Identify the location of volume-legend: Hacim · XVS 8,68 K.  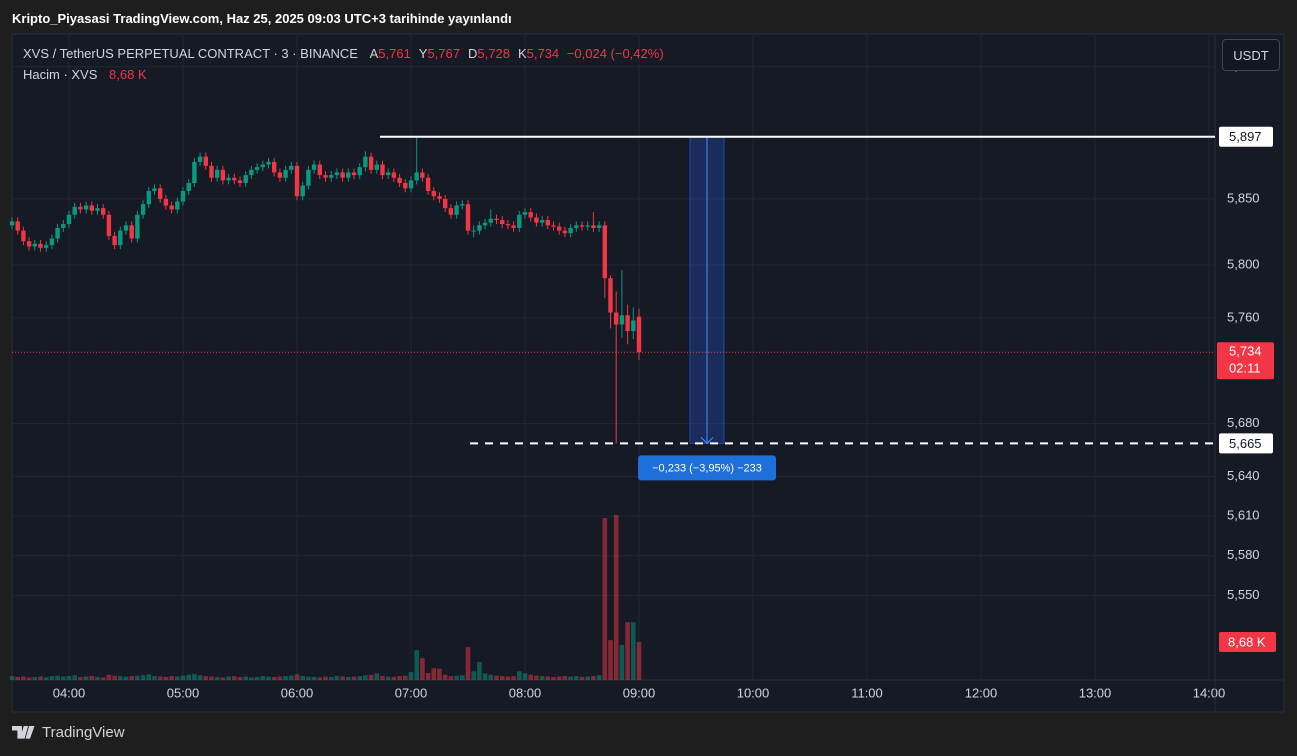
(86, 74).